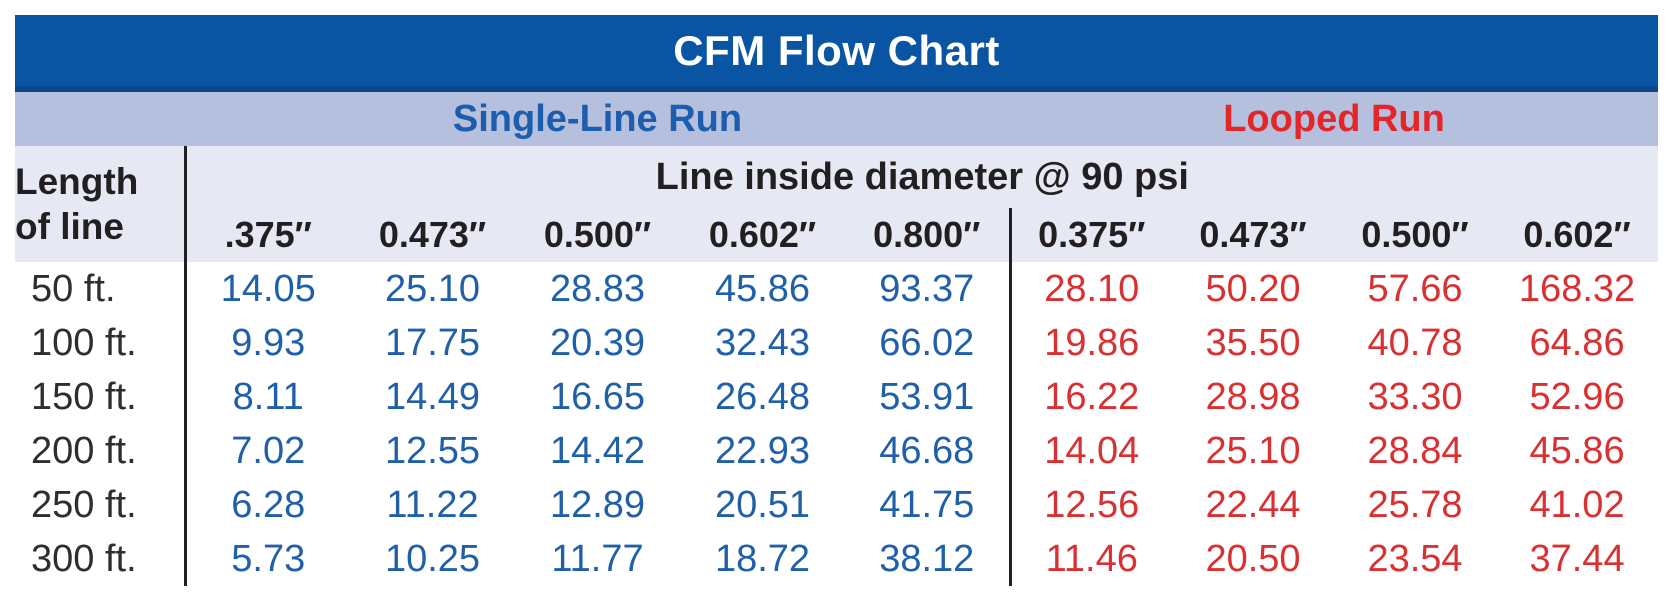 The height and width of the screenshot is (610, 1679). Describe the element at coordinates (267, 559) in the screenshot. I see `cell-single-line-value: 5.73` at that location.